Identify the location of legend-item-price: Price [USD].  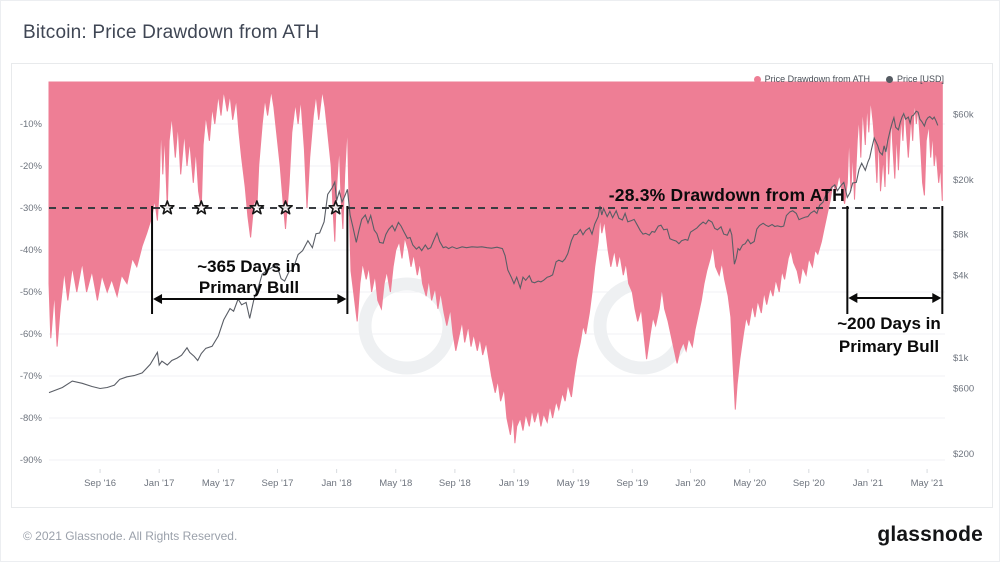
(914, 79).